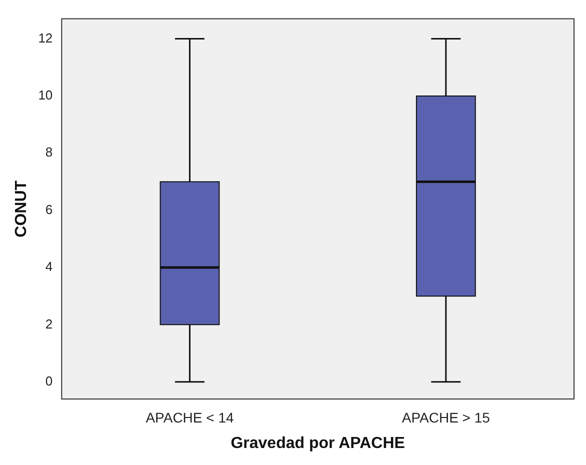 This screenshot has height=465, width=586. What do you see at coordinates (190, 417) in the screenshot?
I see `x-tick-label: APACHE < 14` at bounding box center [190, 417].